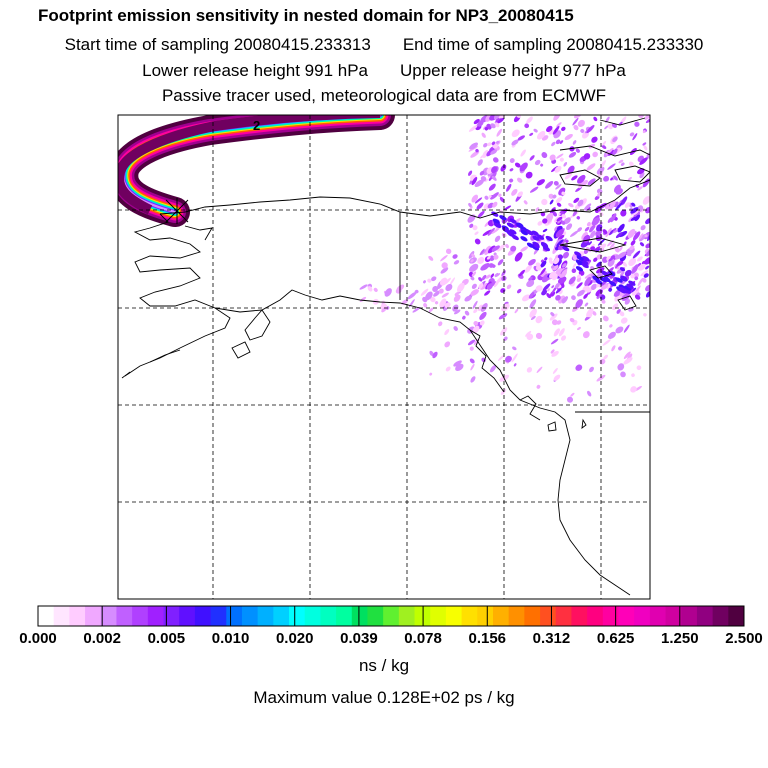 The image size is (768, 768). I want to click on upper-release-height: Upper release height 977 hPa, so click(513, 70).